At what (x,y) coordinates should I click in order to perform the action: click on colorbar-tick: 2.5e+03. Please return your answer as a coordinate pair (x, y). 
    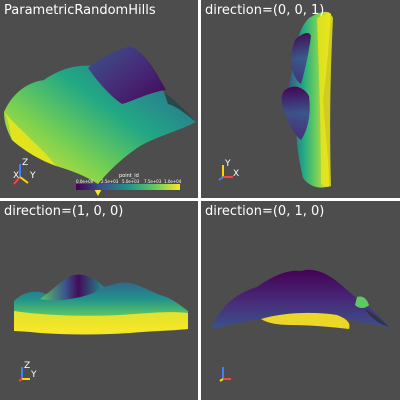
    Looking at the image, I should click on (110, 181).